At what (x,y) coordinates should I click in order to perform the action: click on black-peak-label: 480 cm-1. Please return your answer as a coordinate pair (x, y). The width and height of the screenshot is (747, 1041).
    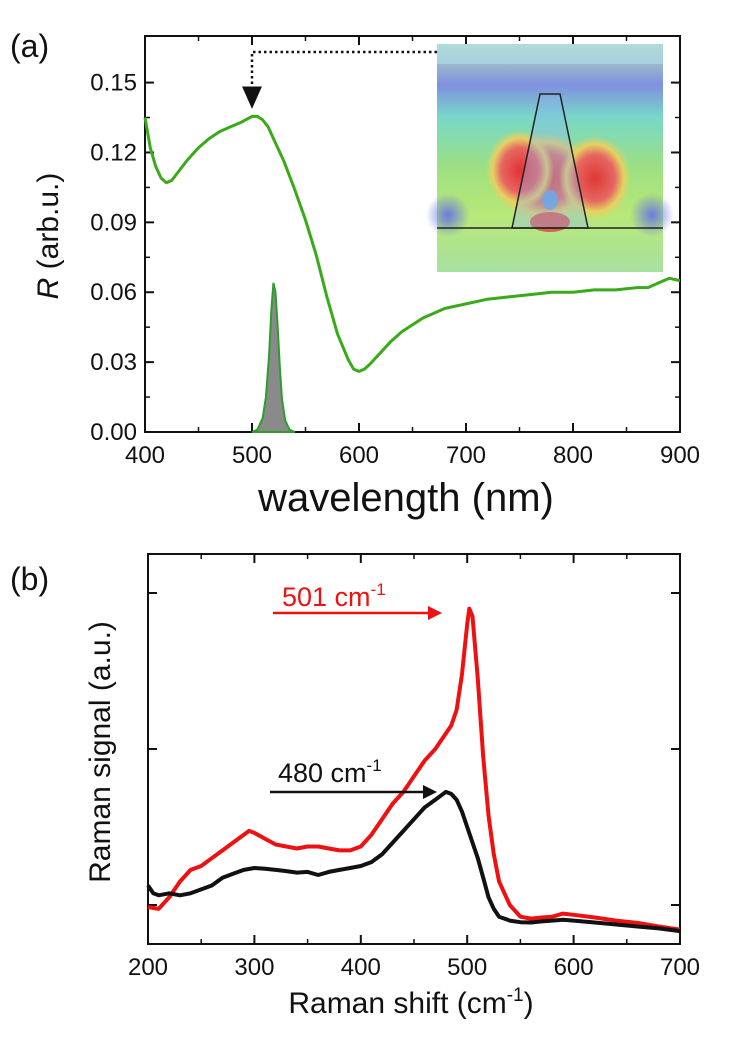
    Looking at the image, I should click on (330, 772).